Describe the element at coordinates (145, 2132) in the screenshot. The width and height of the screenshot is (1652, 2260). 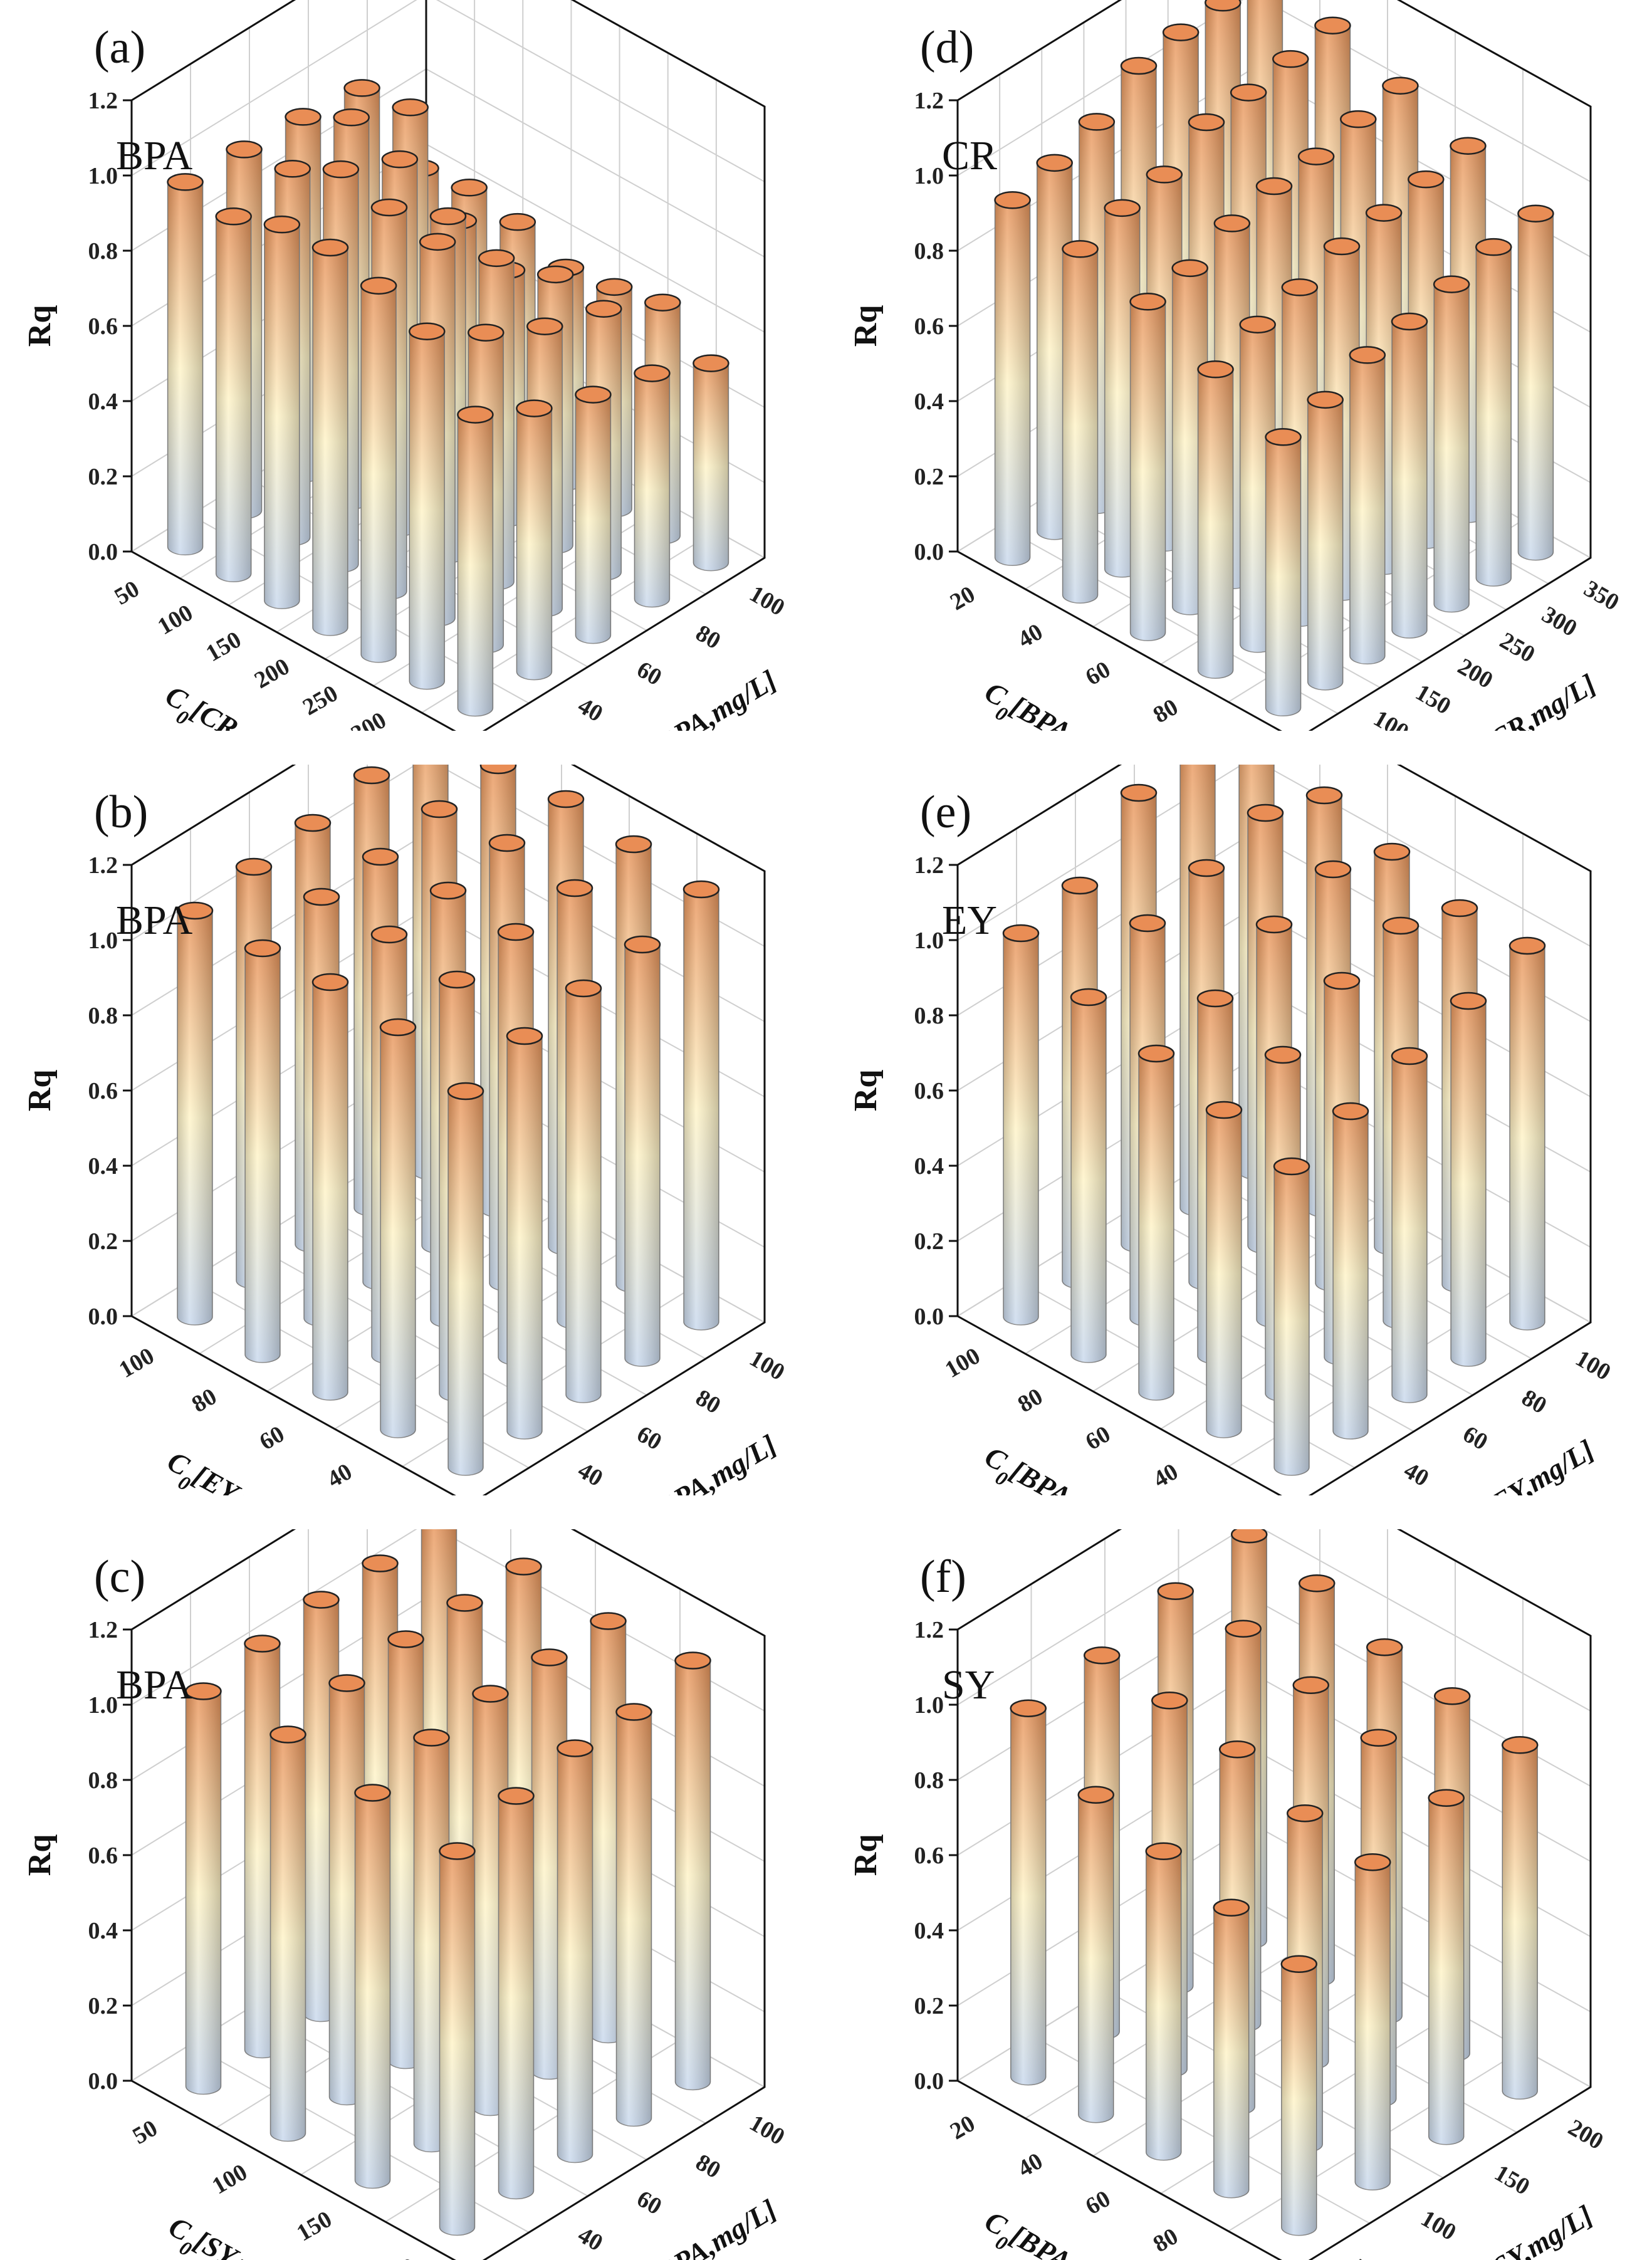
I see `x-tick-label: 50` at that location.